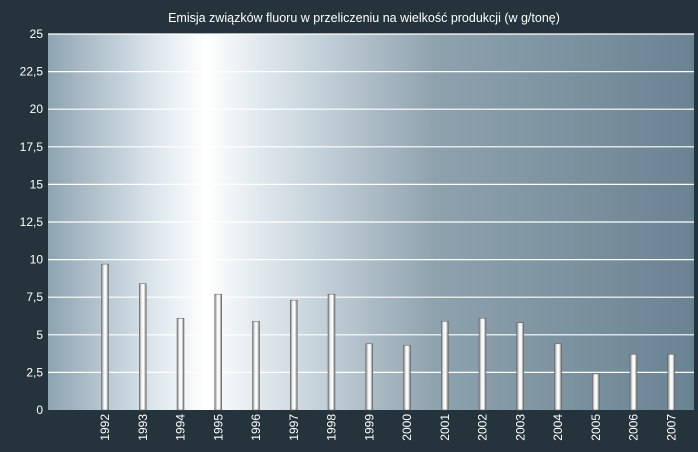 The height and width of the screenshot is (452, 698). Describe the element at coordinates (37, 184) in the screenshot. I see `y-tick-label: 15` at that location.